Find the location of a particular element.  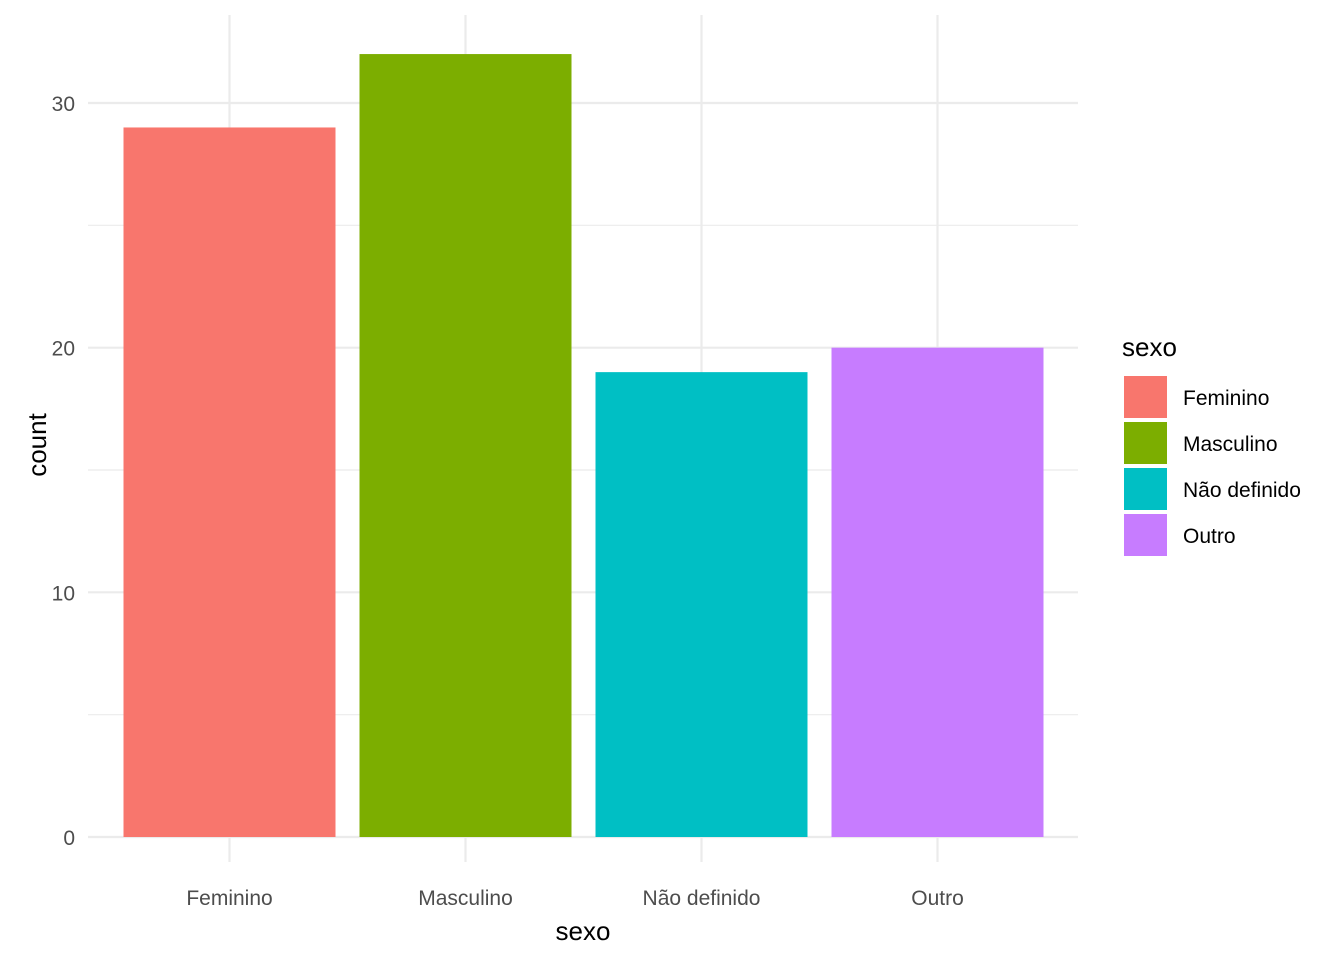

legend-label: Outro is located at coordinates (1209, 536).